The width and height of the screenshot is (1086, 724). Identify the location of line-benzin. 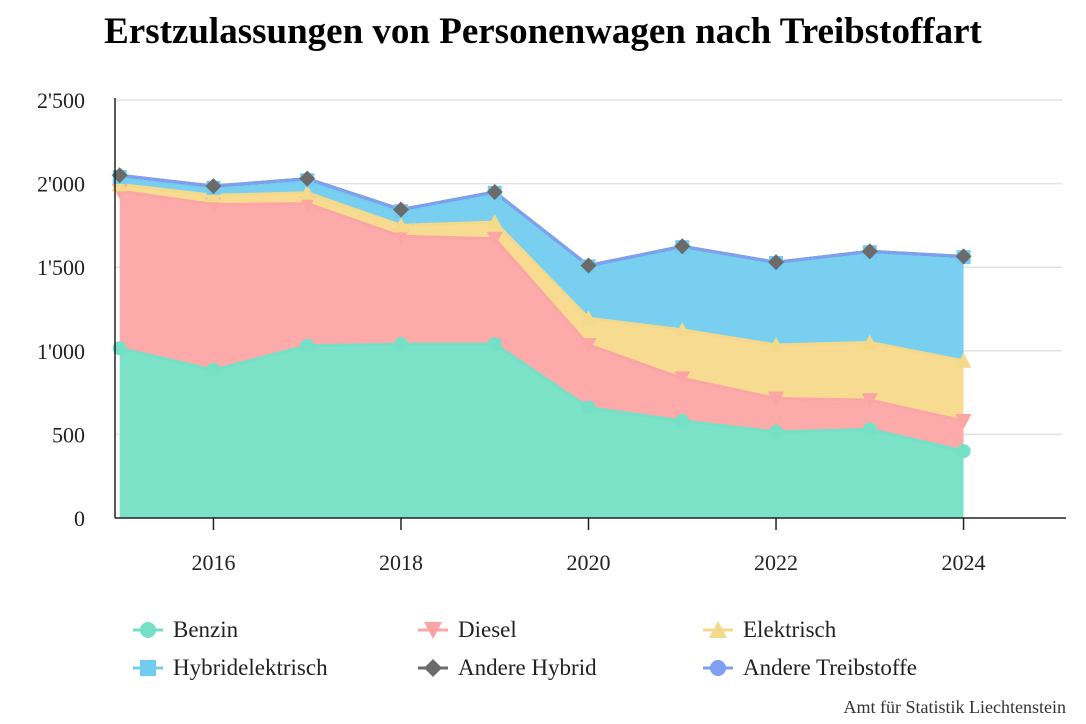
(541, 397).